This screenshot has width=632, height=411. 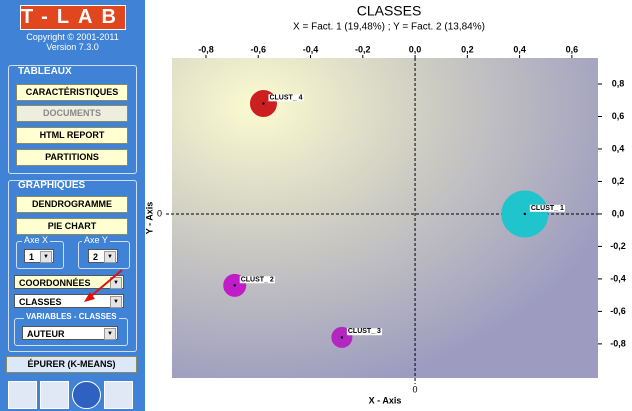 I want to click on version: Version 7.3.0, so click(x=72, y=47).